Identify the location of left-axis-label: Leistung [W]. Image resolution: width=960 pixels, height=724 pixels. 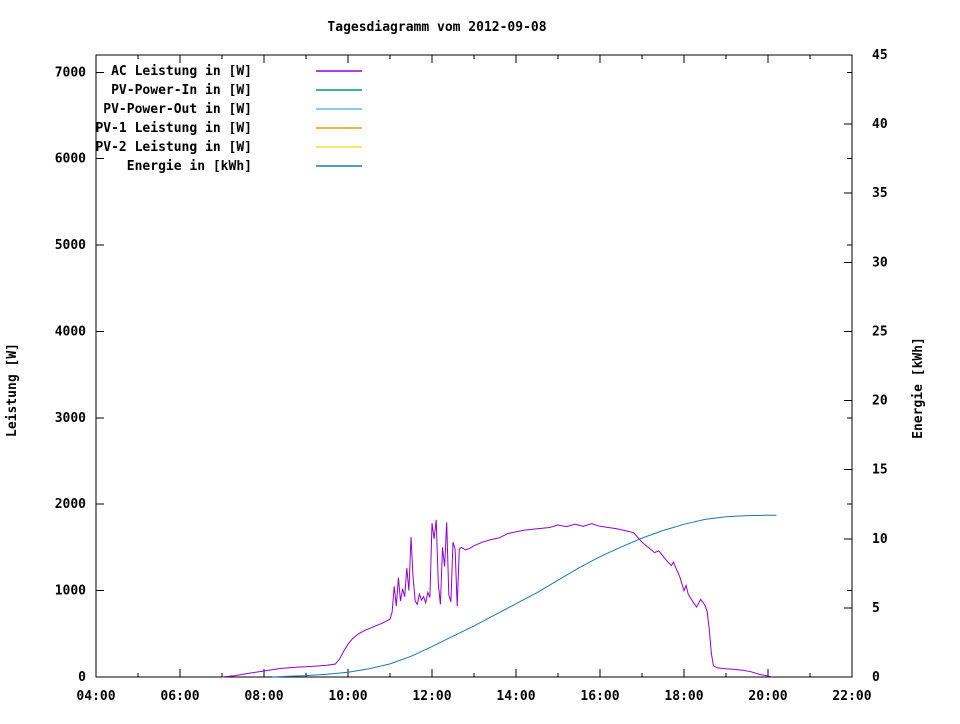
(12, 390).